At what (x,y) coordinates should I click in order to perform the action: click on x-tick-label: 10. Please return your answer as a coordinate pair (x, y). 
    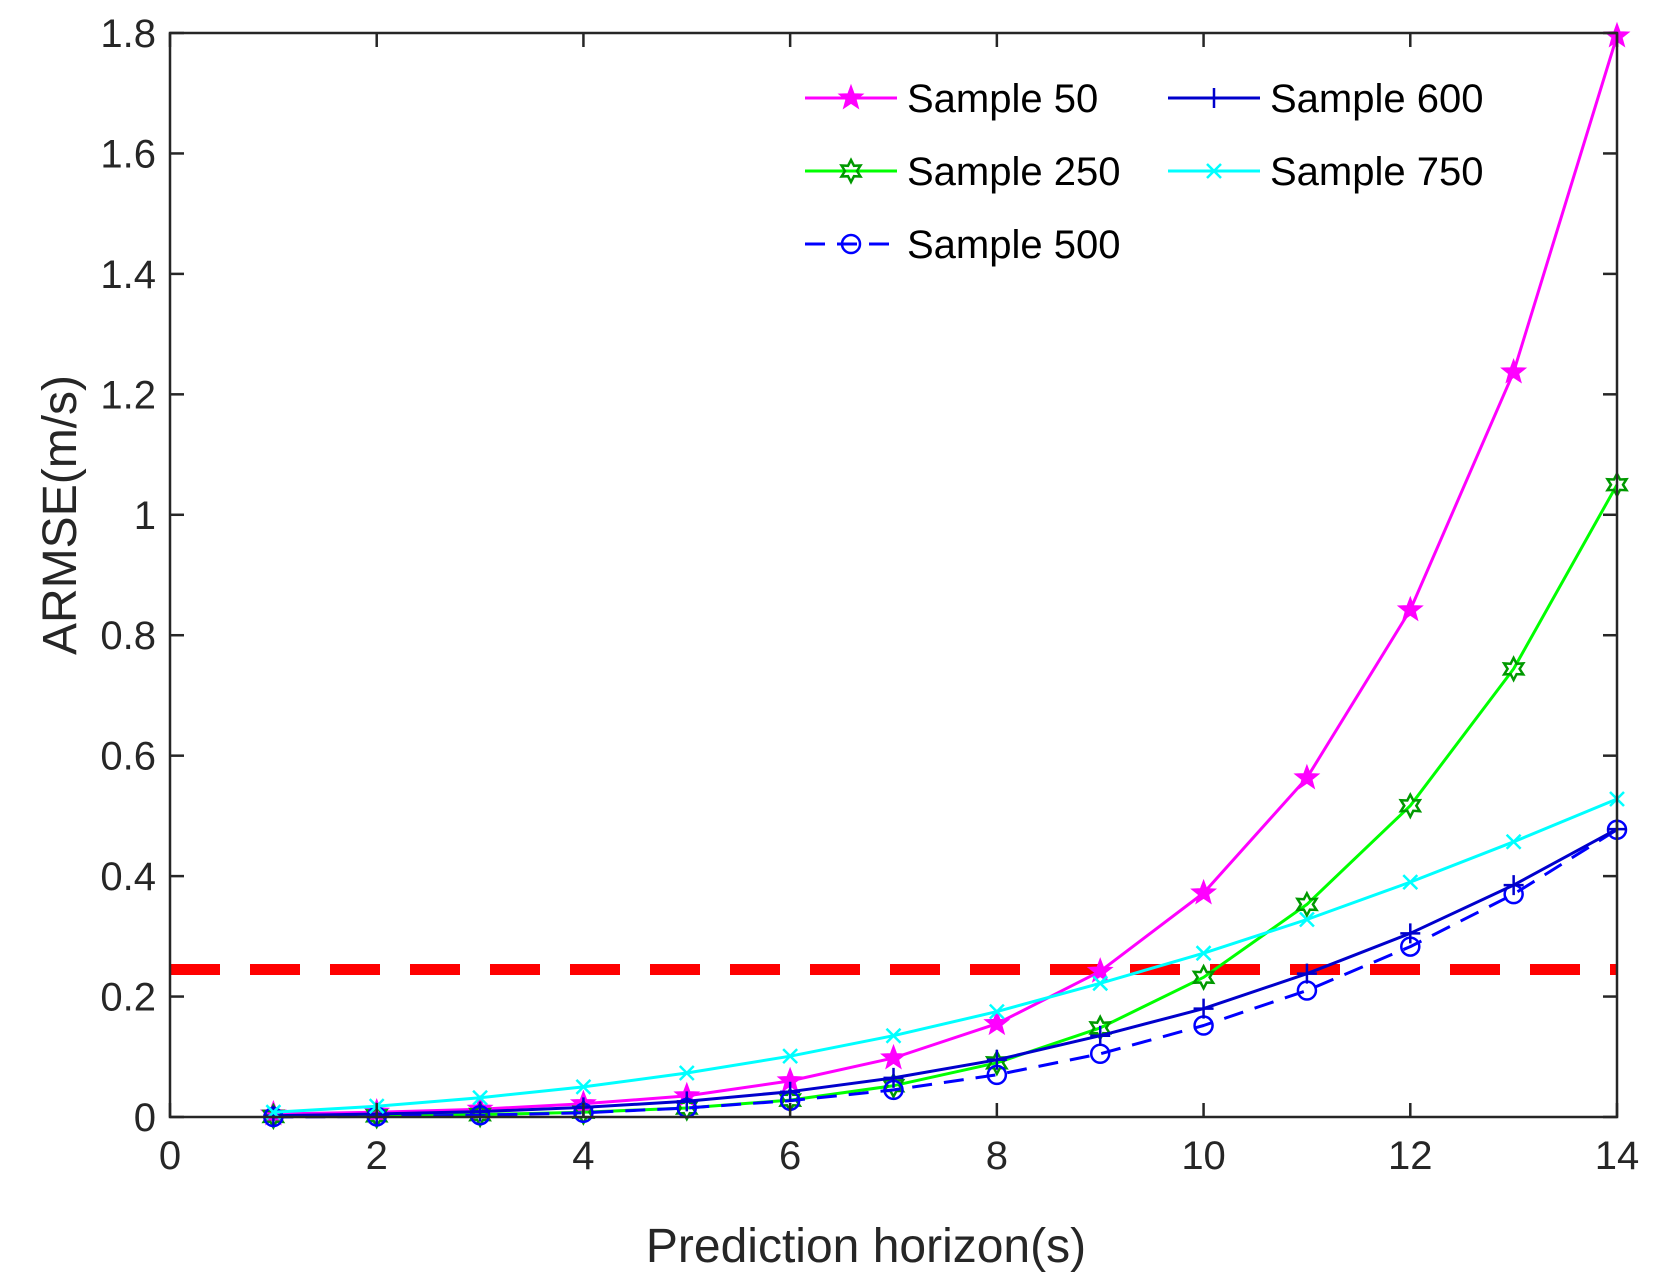
    Looking at the image, I should click on (1203, 1156).